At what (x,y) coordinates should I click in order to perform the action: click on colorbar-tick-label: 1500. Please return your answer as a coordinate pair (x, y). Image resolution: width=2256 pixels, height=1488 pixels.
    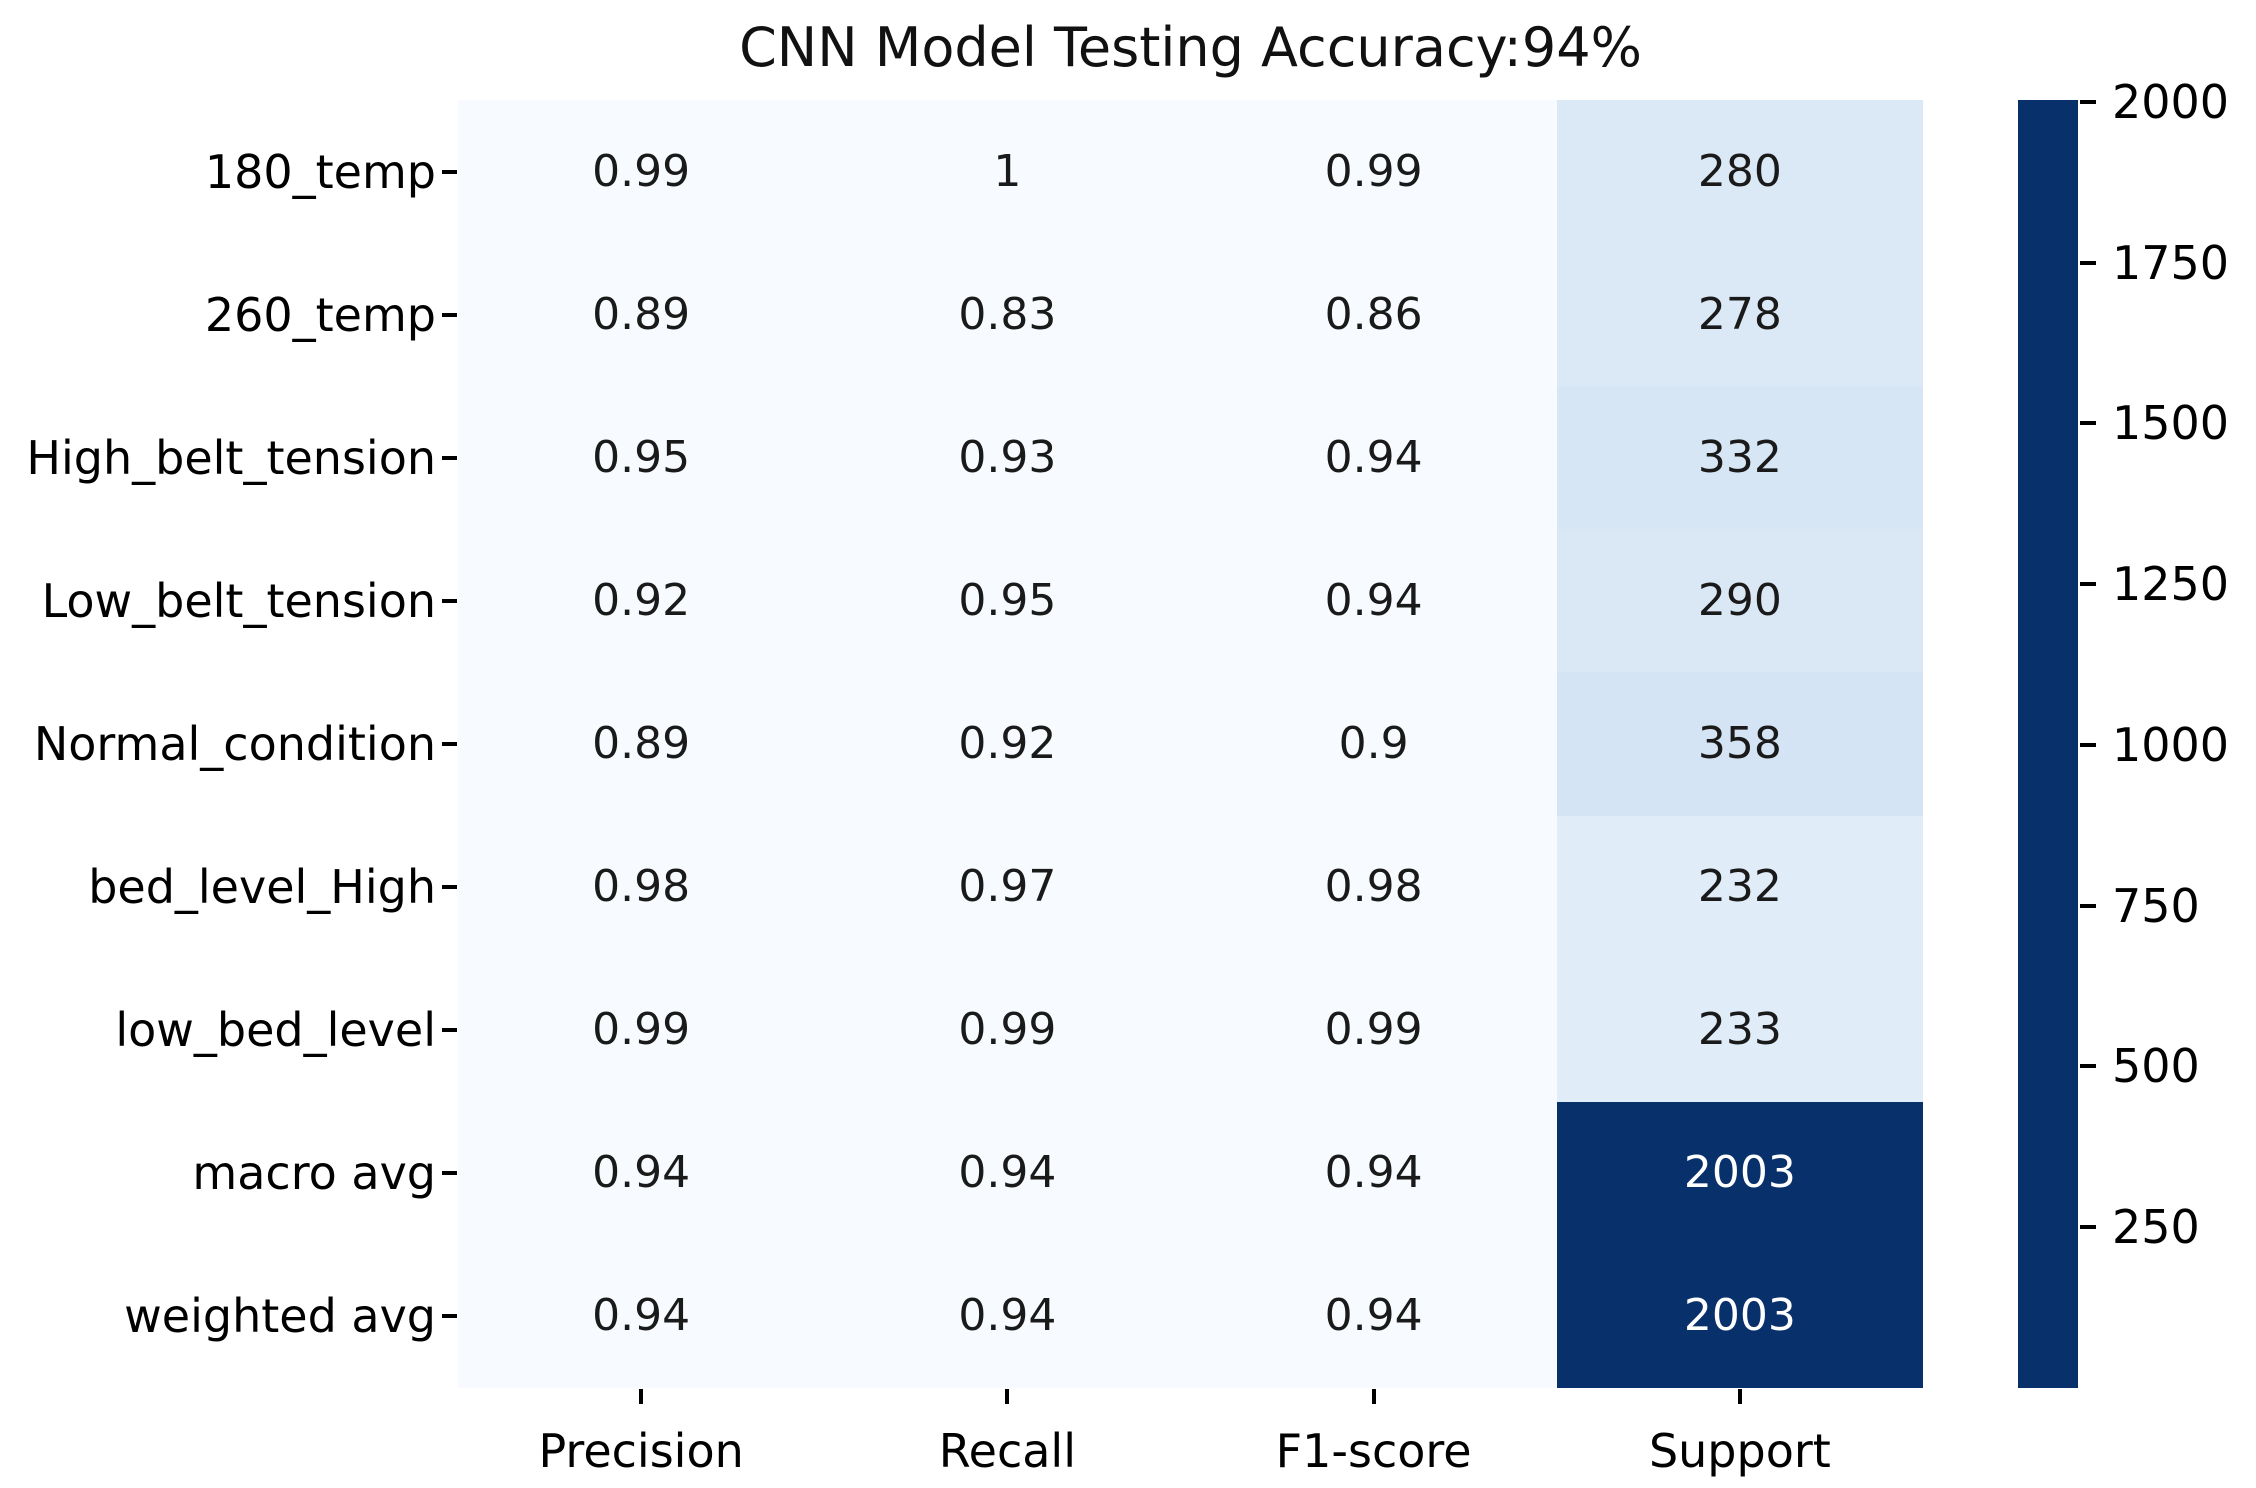
    Looking at the image, I should click on (2171, 423).